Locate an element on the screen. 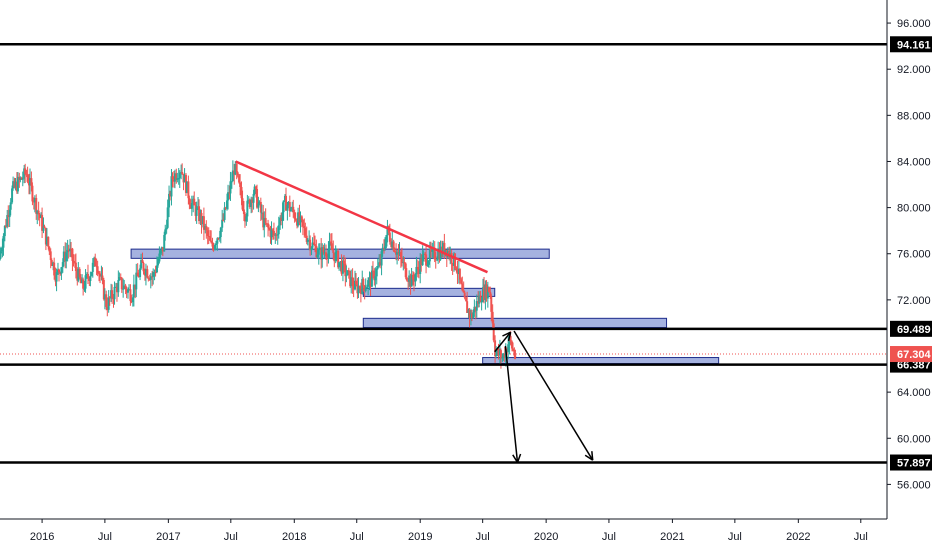 This screenshot has height=555, width=932. trendline is located at coordinates (361, 217).